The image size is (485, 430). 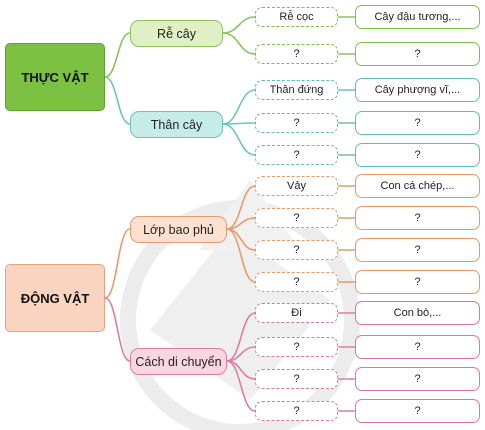 I want to click on item-node: Đi, so click(x=296, y=313).